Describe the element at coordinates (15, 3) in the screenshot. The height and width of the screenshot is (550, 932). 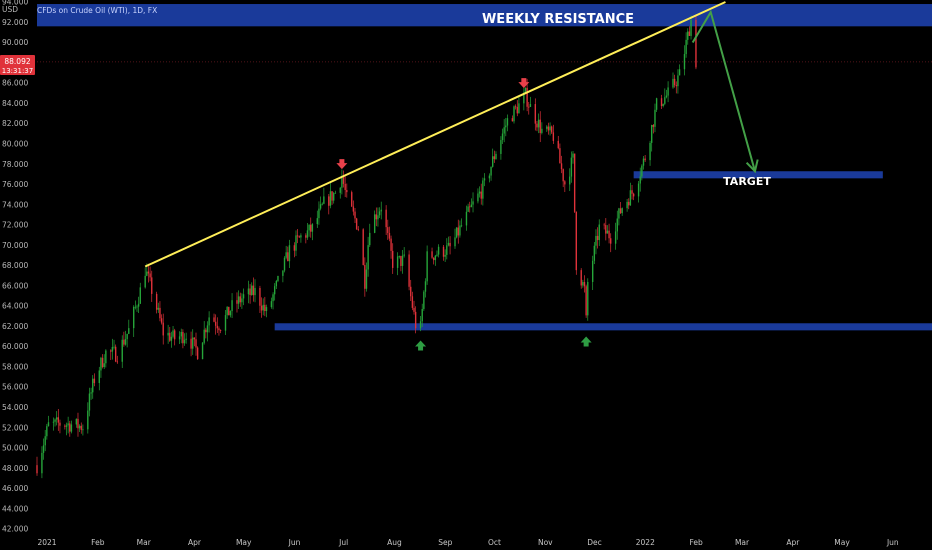
I see `price-tick-label: 94.000` at that location.